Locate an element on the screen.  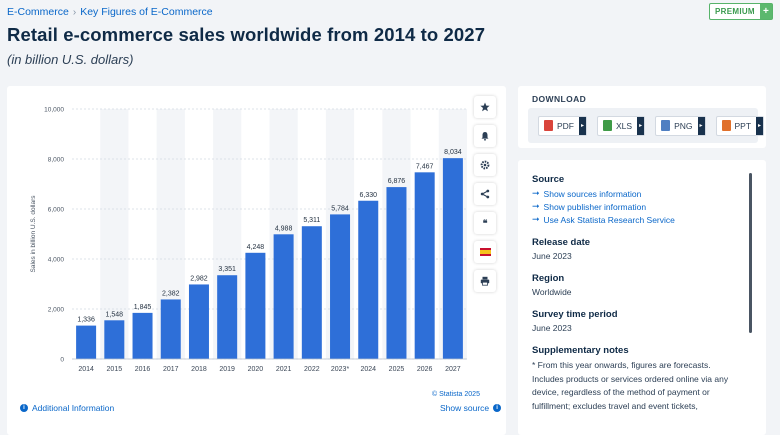
survey-period-heading: Survey time period is located at coordinates (575, 314).